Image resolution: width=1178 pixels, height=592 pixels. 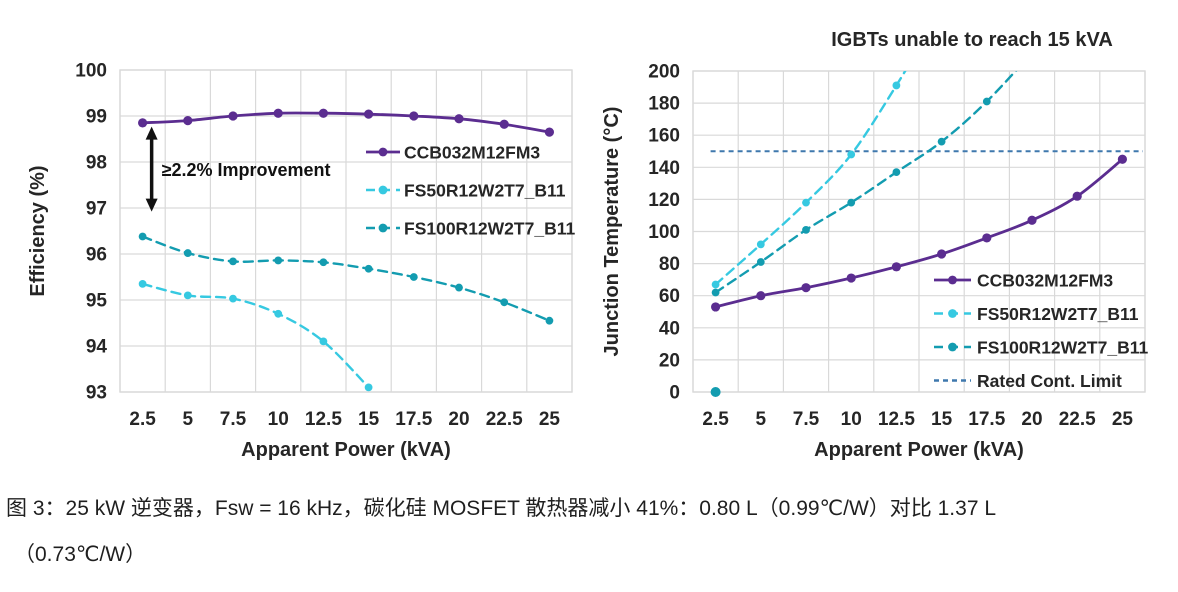 What do you see at coordinates (91, 71) in the screenshot?
I see `y-tick-label: 100` at bounding box center [91, 71].